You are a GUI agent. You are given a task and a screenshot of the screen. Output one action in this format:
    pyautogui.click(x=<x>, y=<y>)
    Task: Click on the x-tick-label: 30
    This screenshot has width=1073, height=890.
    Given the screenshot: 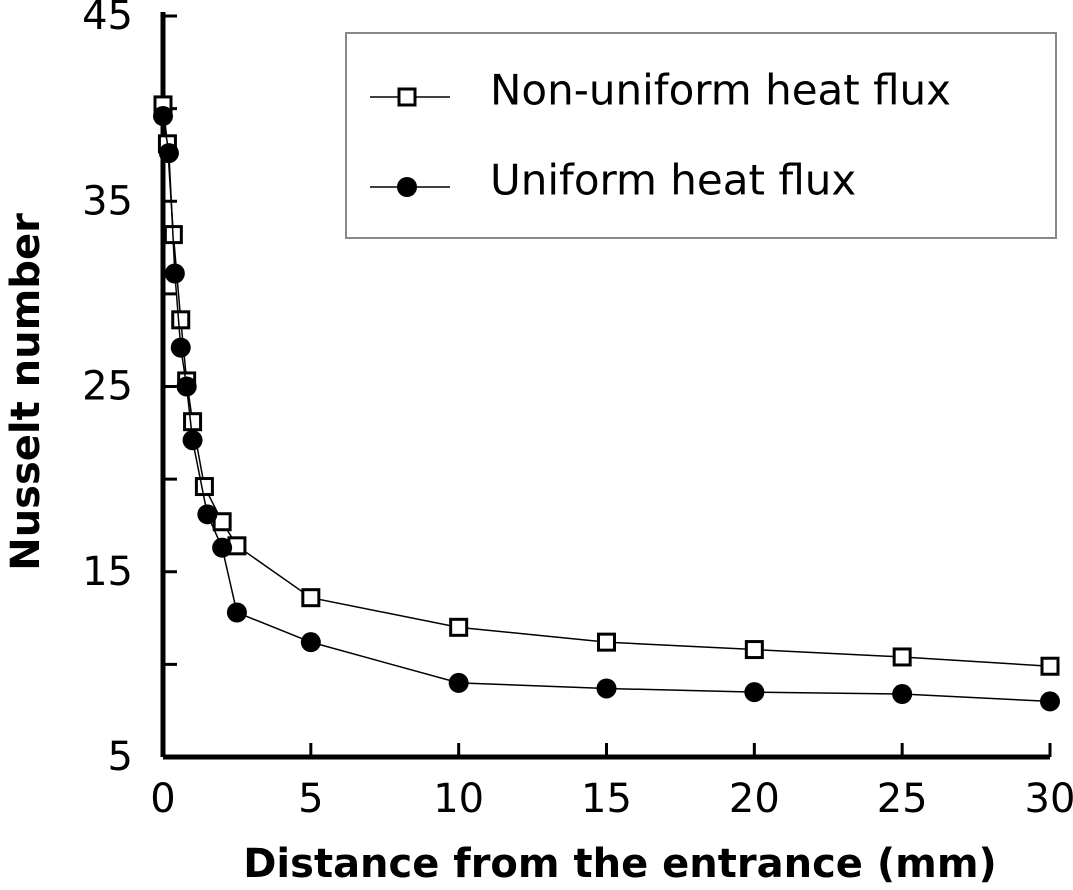 What is the action you would take?
    pyautogui.click(x=1049, y=799)
    